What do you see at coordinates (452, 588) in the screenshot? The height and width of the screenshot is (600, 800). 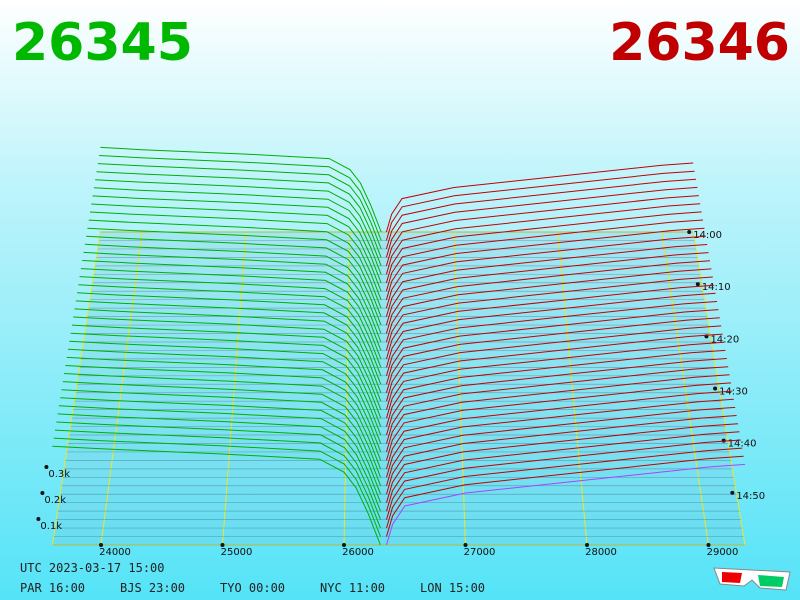 I see `zone-time: LON 15:00` at bounding box center [452, 588].